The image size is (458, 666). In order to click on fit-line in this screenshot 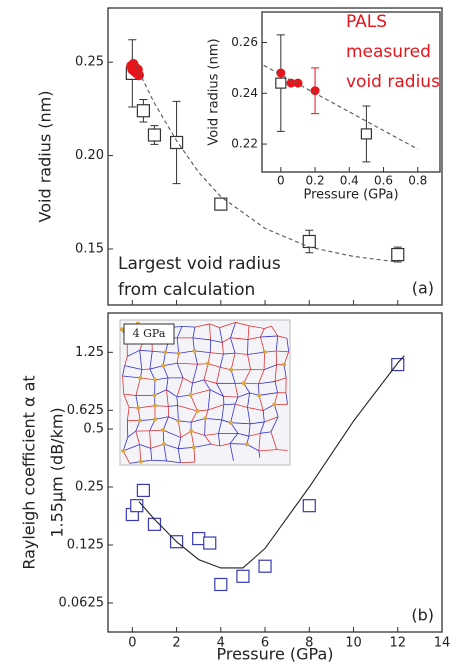, I will do `click(341, 107)`.